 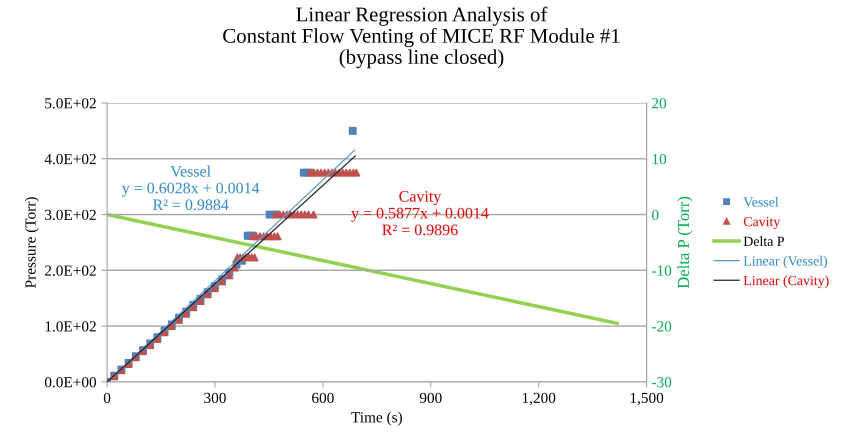 I want to click on annotation: Vessel y = 0.6028x + 0.0014 R² = 0.9884, so click(x=191, y=187).